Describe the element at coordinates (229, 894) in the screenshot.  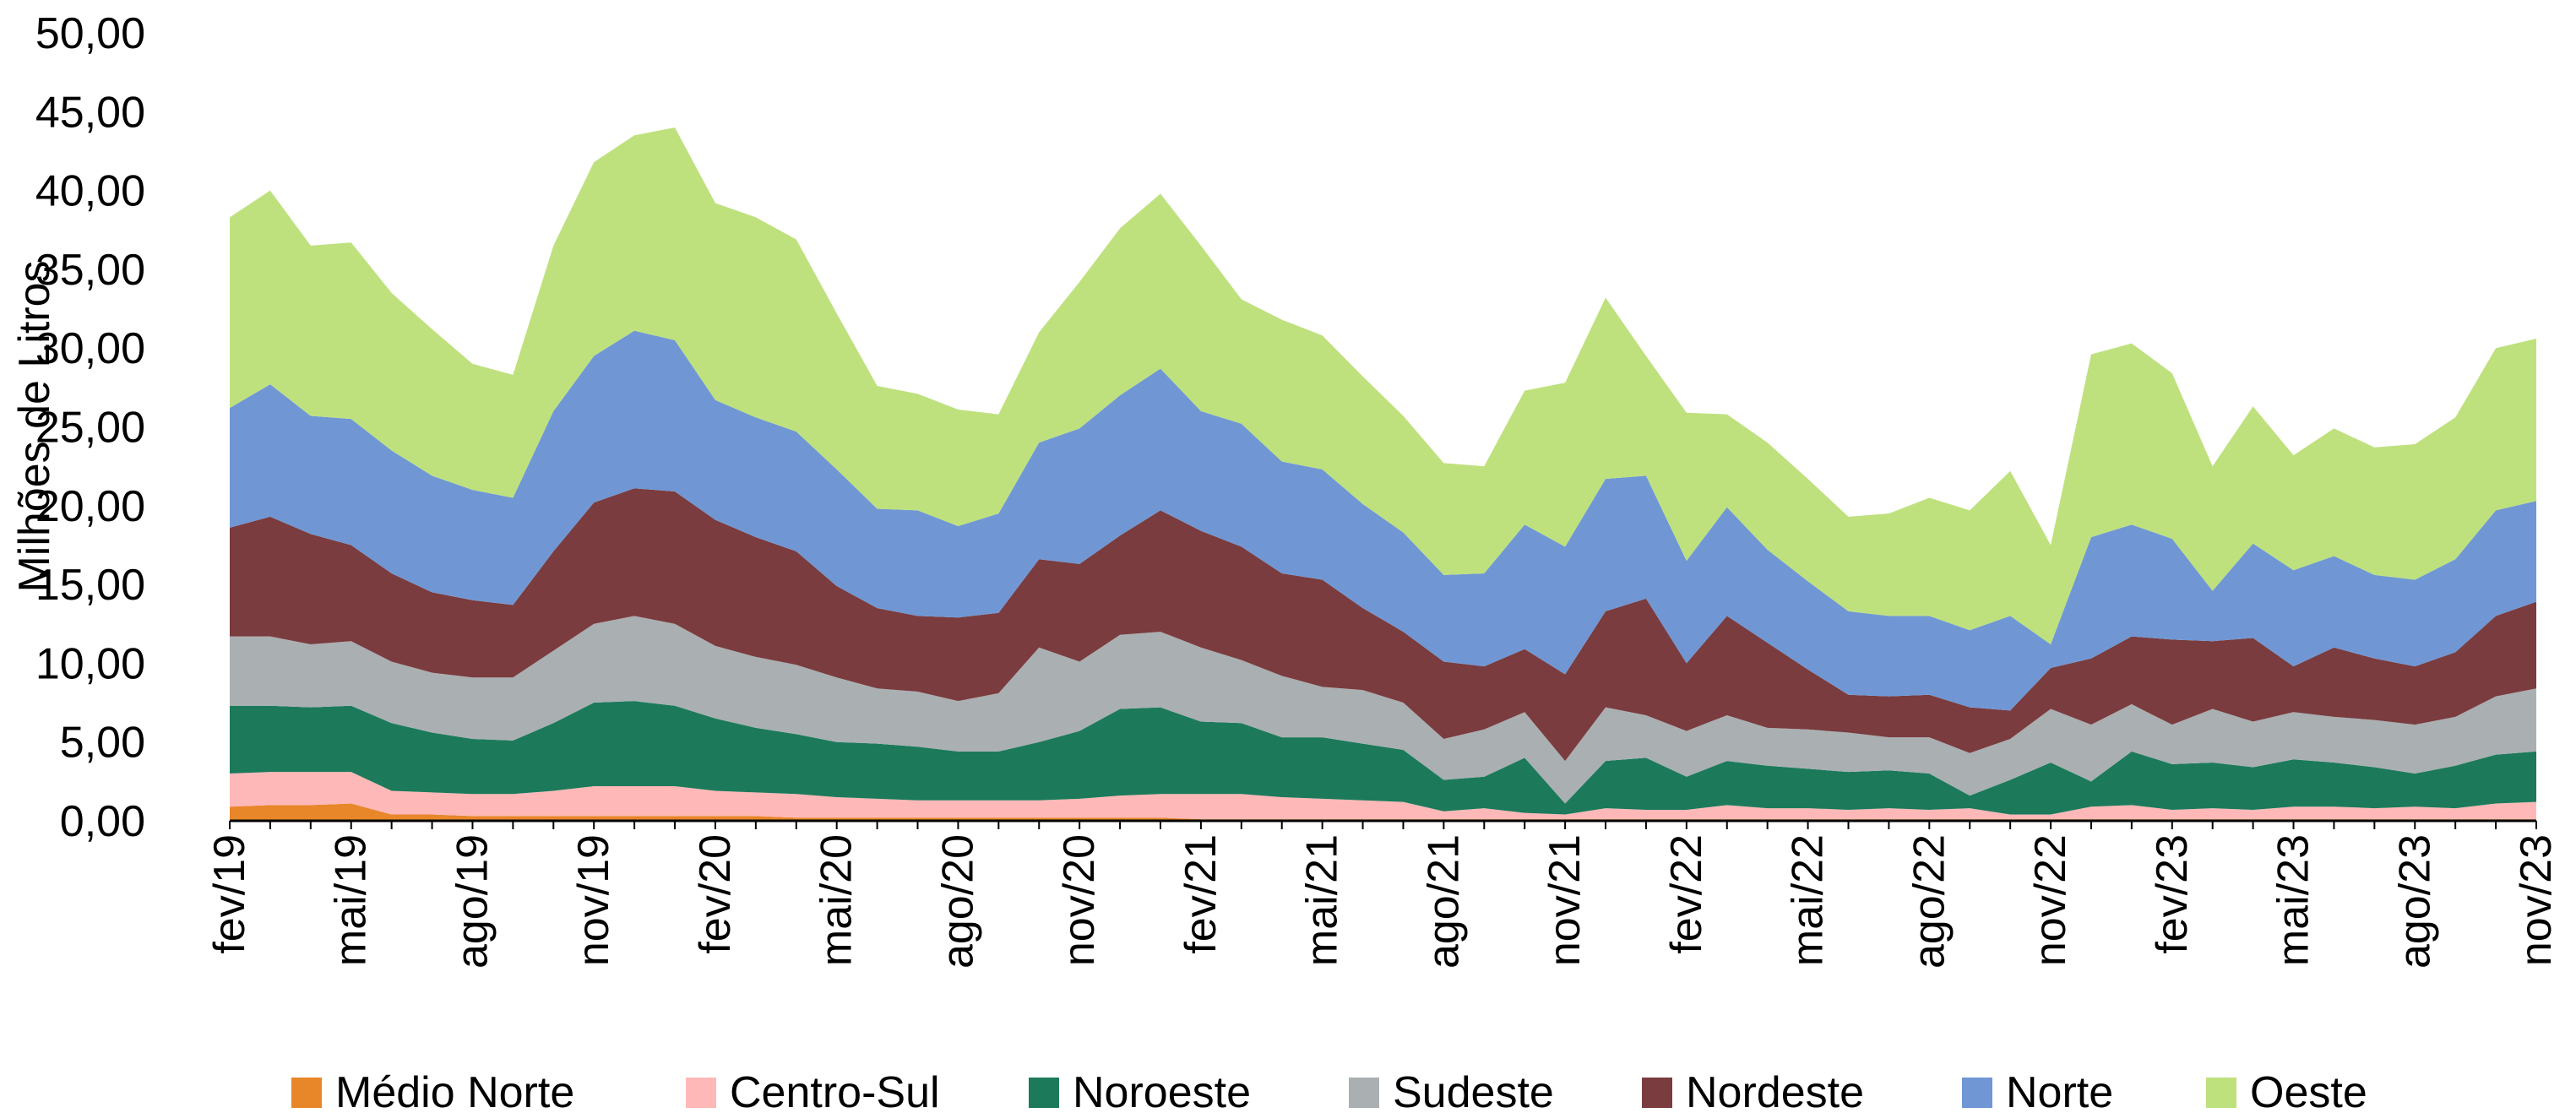
I see `x-tick-label: fev/19` at that location.